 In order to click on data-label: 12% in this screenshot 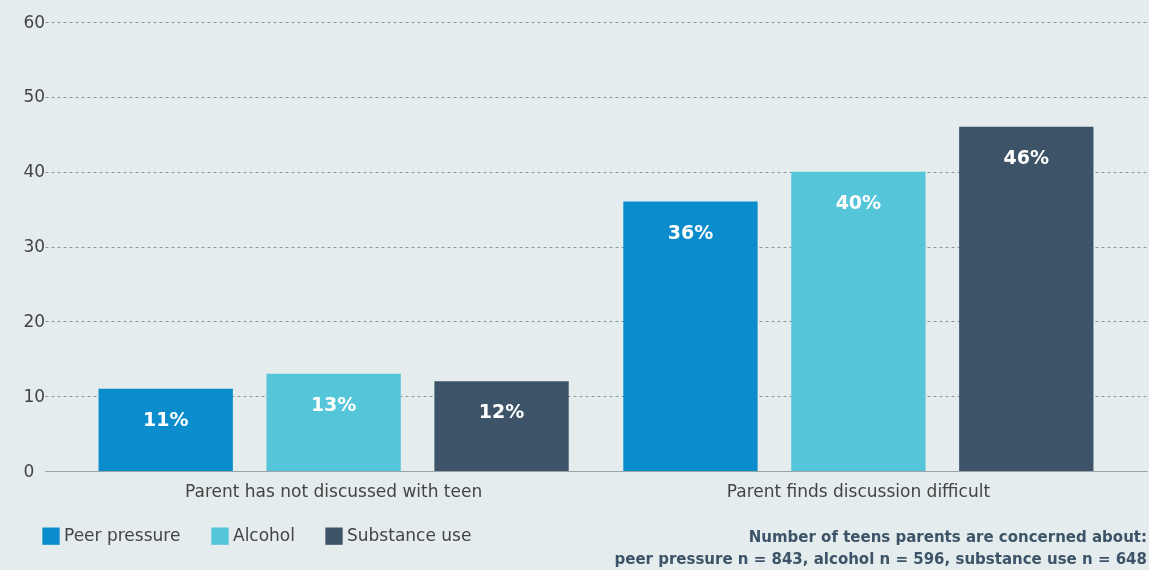, I will do `click(501, 411)`.